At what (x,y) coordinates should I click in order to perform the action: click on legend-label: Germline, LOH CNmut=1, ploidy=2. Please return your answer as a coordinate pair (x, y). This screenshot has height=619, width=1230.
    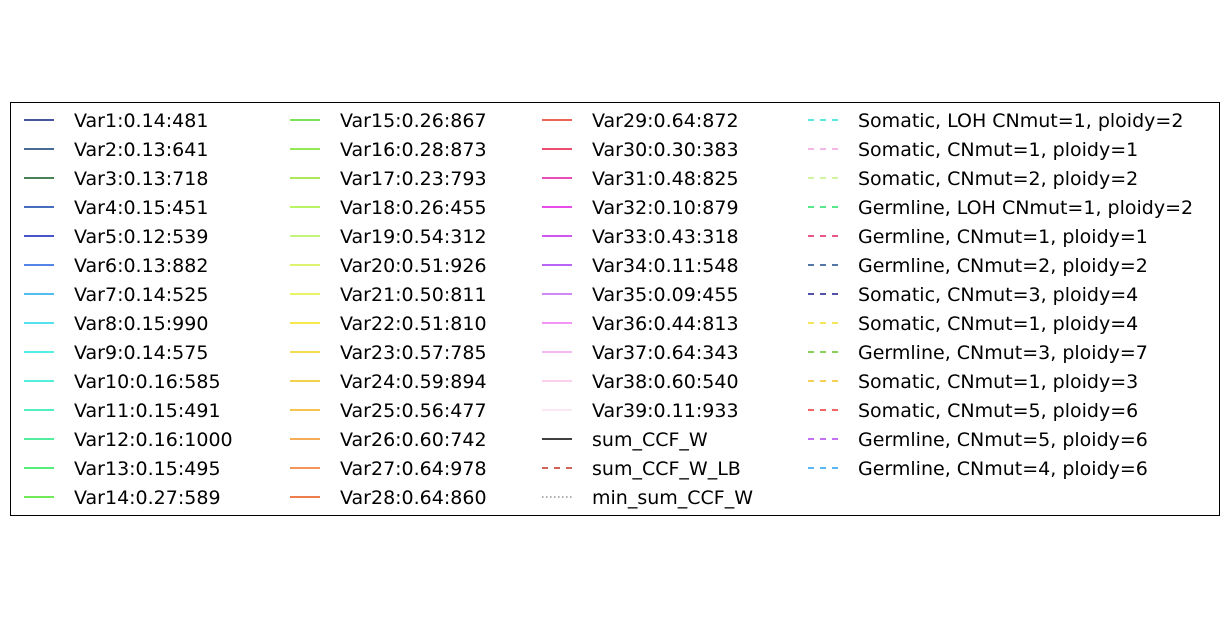
    Looking at the image, I should click on (1026, 208).